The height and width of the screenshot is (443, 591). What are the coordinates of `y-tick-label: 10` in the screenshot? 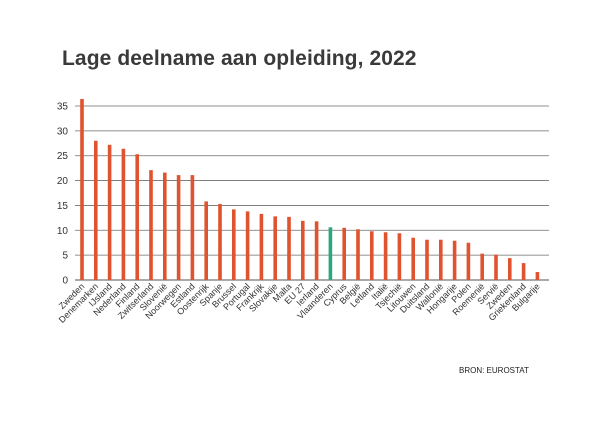 It's located at (63, 231).